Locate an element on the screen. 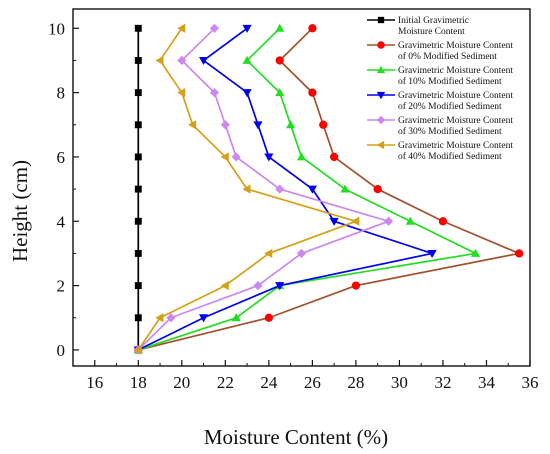  legend-label: Moisture Content is located at coordinates (431, 32).